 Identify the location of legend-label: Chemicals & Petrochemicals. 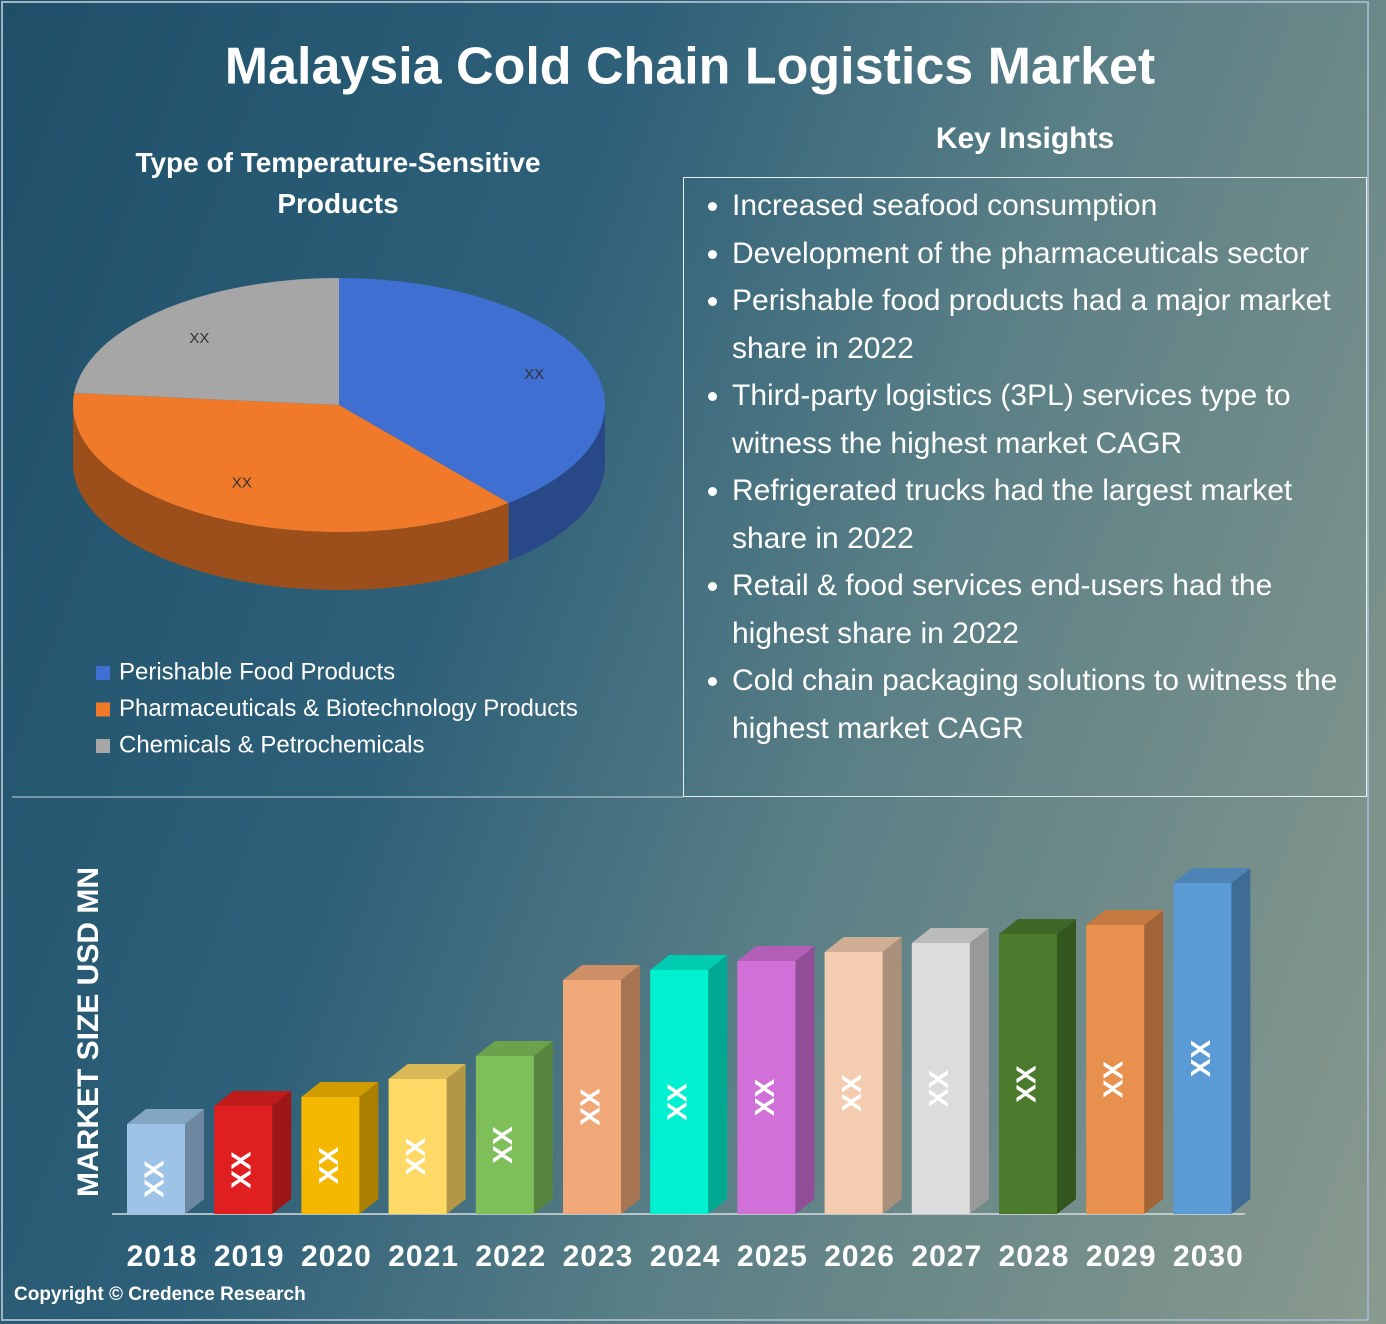
(271, 744).